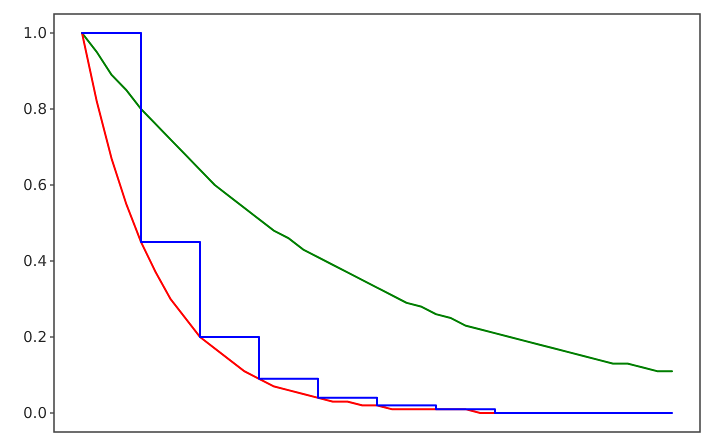  What do you see at coordinates (35, 261) in the screenshot?
I see `y-tick-label: 0.4` at bounding box center [35, 261].